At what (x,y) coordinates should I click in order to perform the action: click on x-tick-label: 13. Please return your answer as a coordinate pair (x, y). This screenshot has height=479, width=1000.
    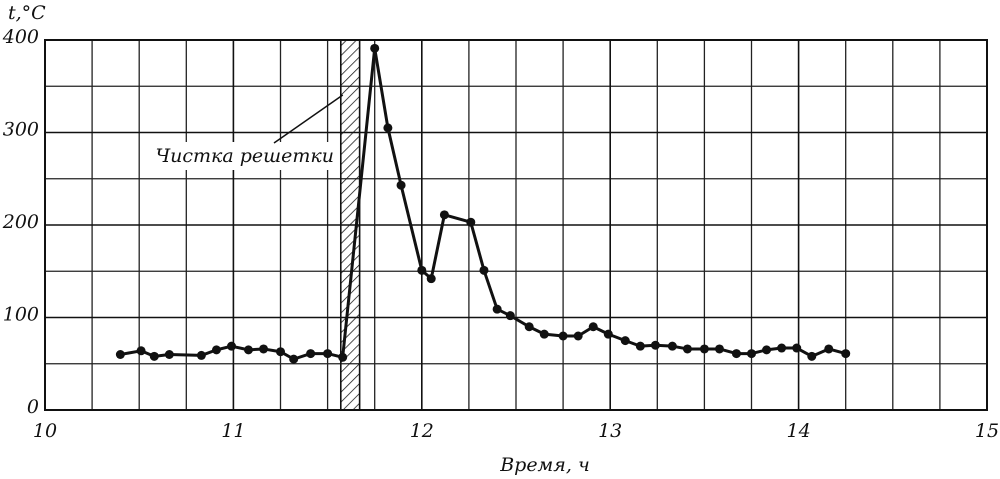
    Looking at the image, I should click on (610, 431).